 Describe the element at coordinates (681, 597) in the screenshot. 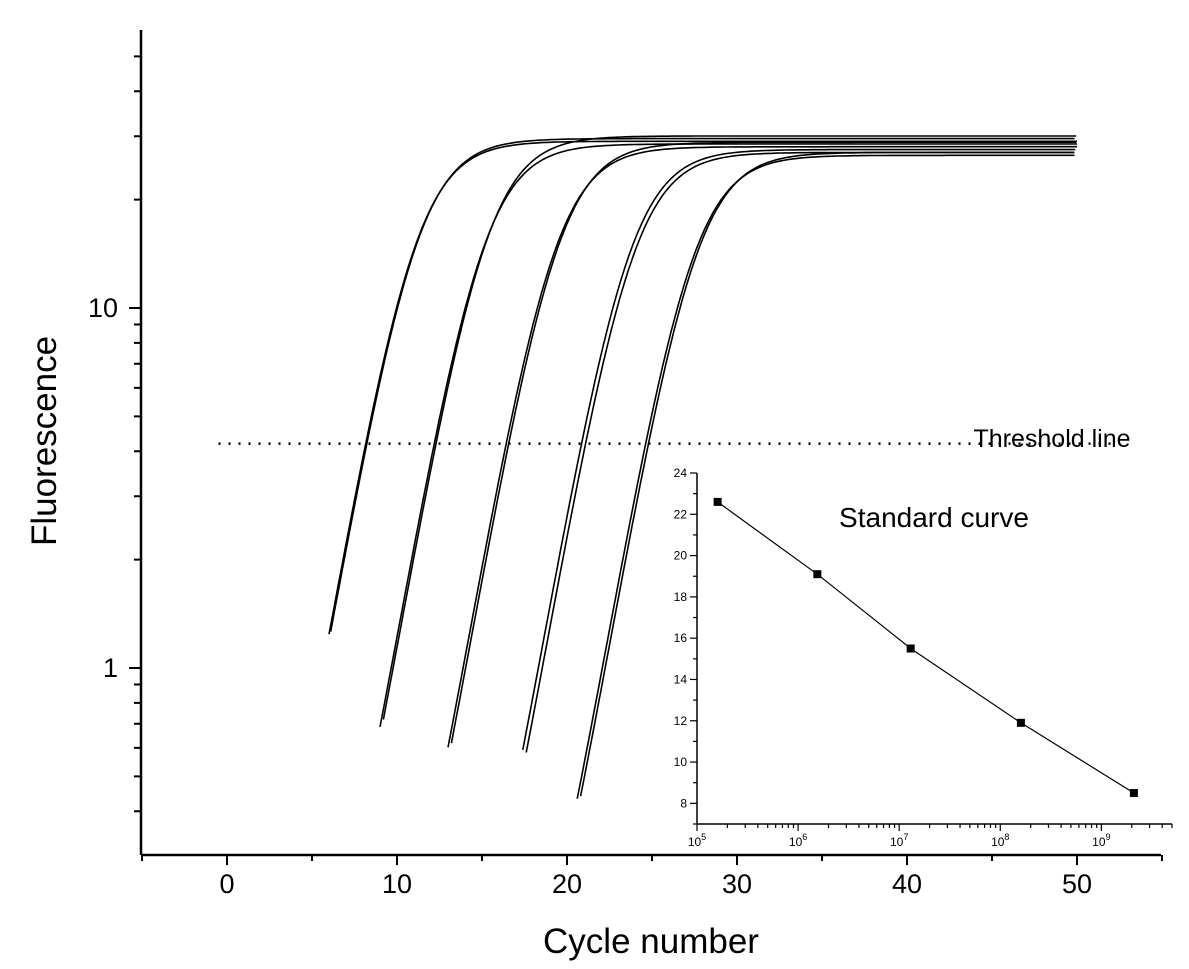

I see `inset-y-tick-label: 18` at that location.